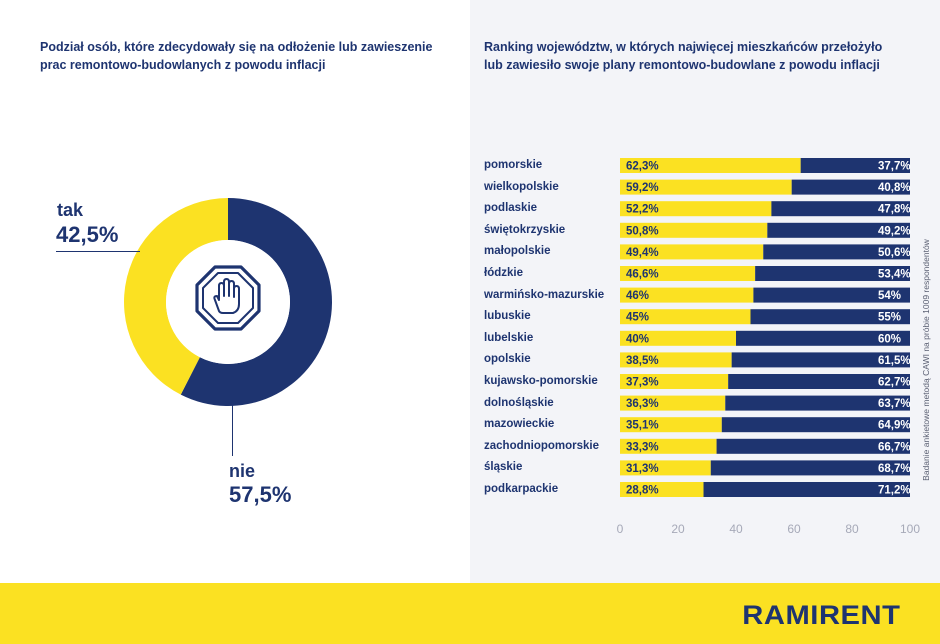  I want to click on donut-label-nie: nie, so click(242, 471).